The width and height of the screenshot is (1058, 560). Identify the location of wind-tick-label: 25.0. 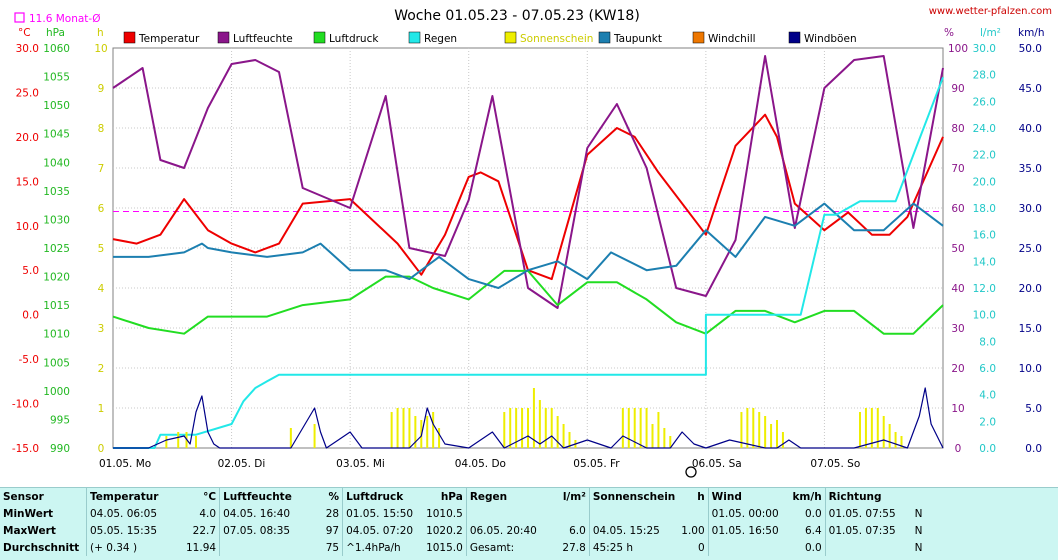
(1030, 249).